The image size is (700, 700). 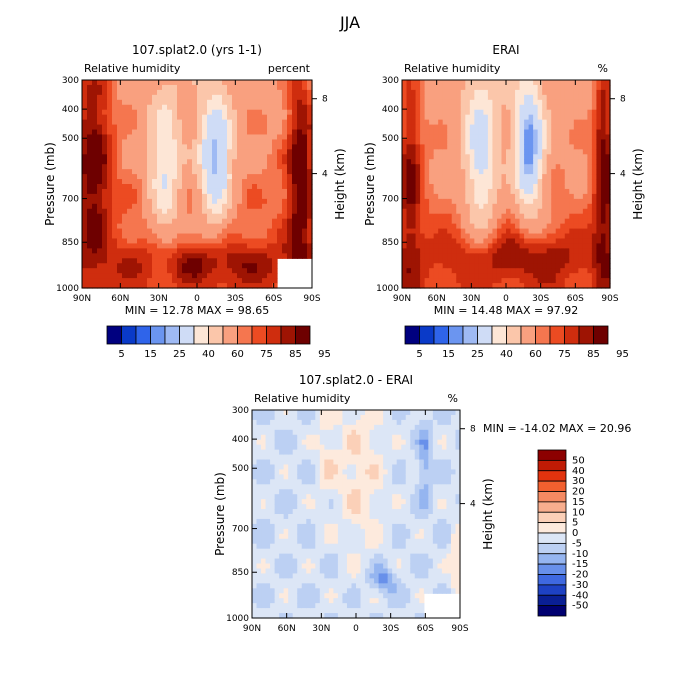 I want to click on y-tick-label: 700, so click(x=390, y=200).